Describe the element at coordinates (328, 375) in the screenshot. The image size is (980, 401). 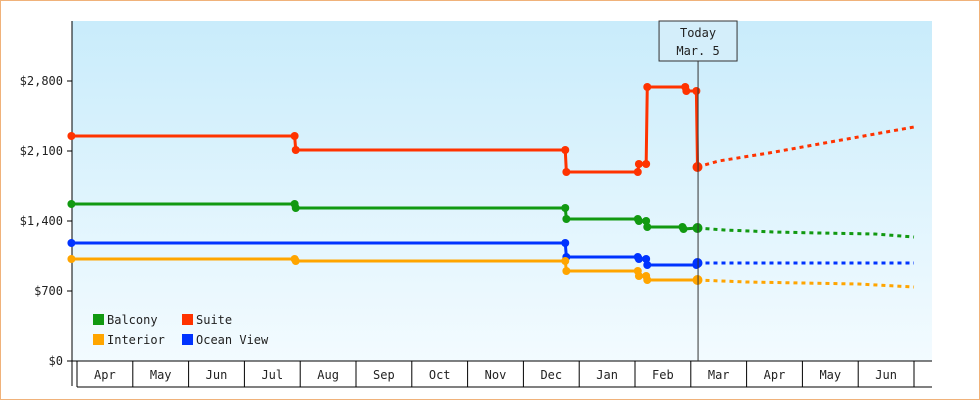
I see `month-label: Aug` at that location.